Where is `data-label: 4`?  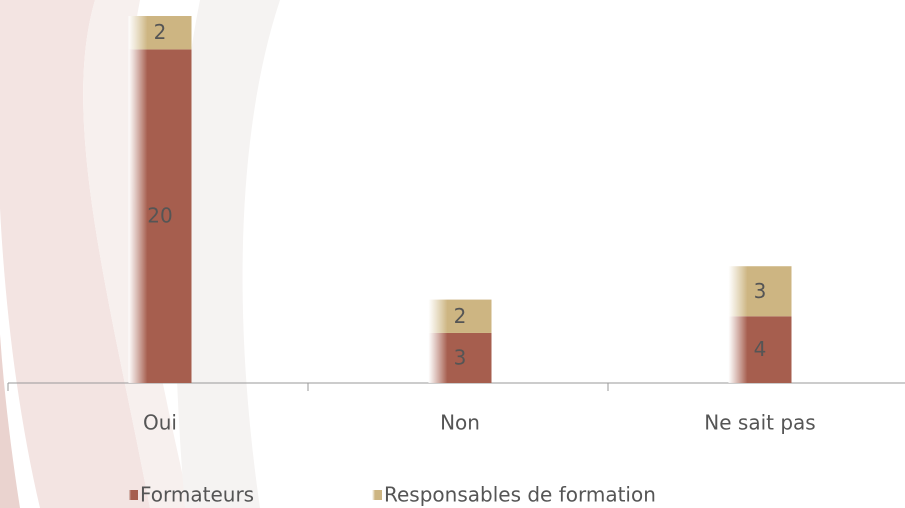
data-label: 4 is located at coordinates (760, 349).